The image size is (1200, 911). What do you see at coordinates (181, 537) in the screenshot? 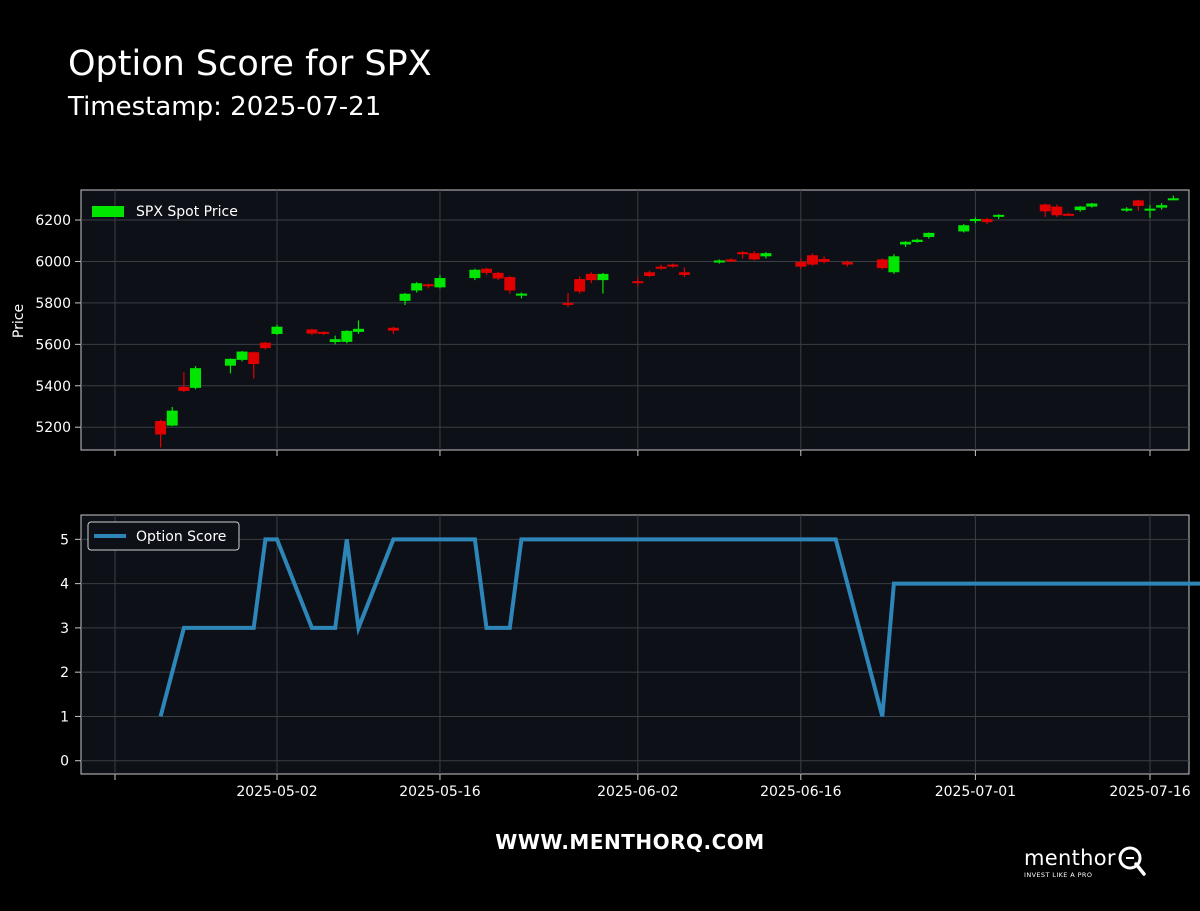
I see `score-legend-label: Option Score` at bounding box center [181, 537].